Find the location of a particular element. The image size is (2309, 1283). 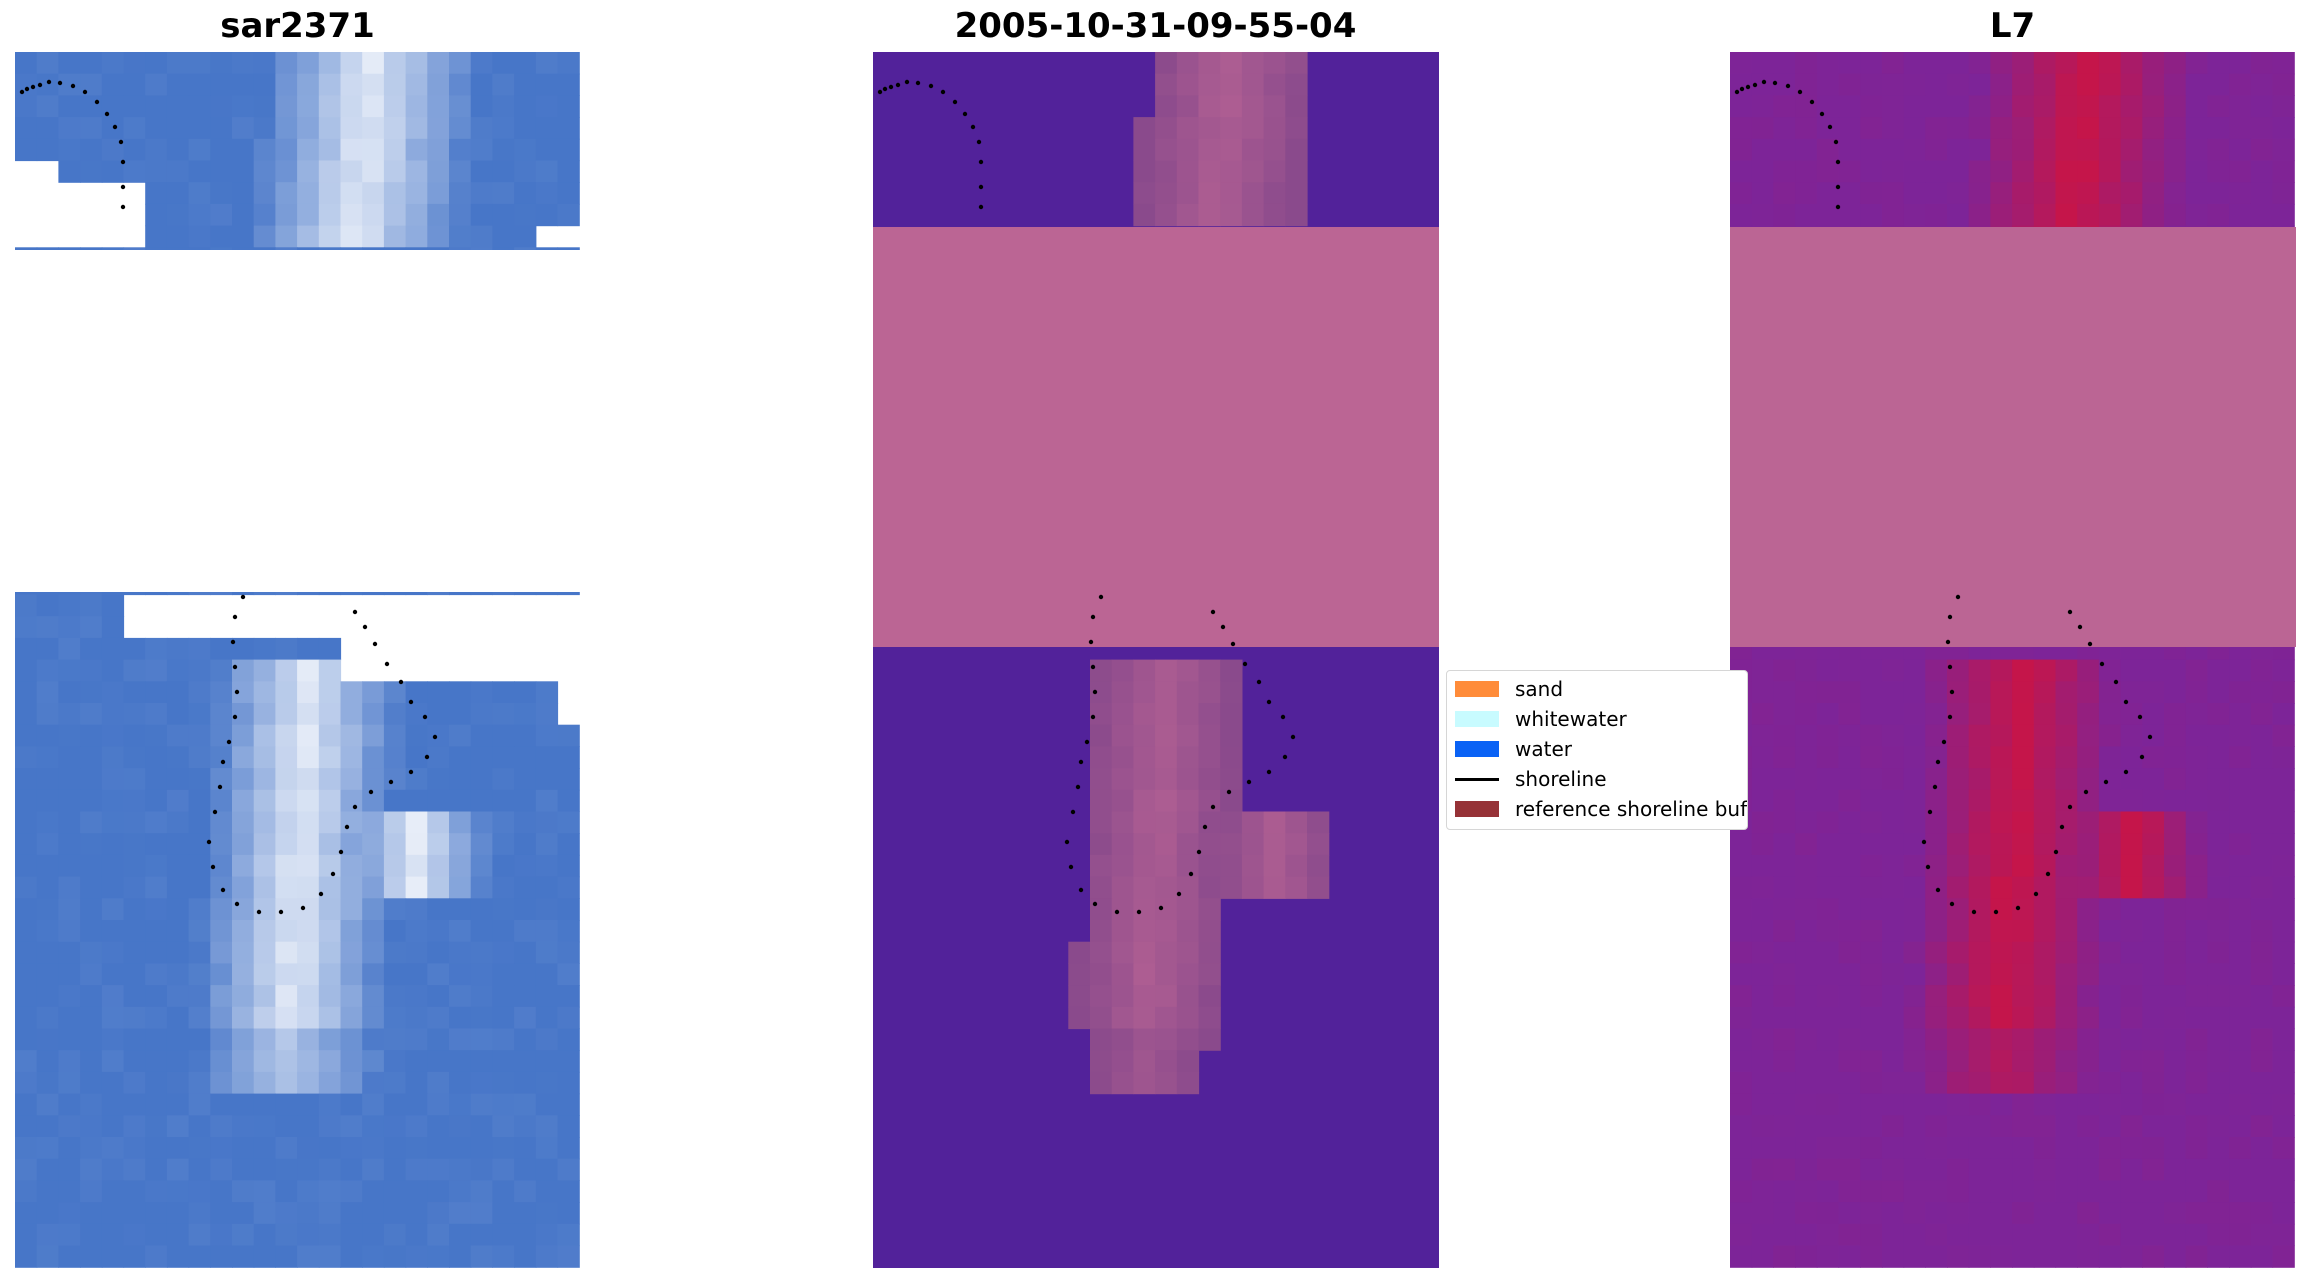

legend-label: shoreline is located at coordinates (1561, 779).